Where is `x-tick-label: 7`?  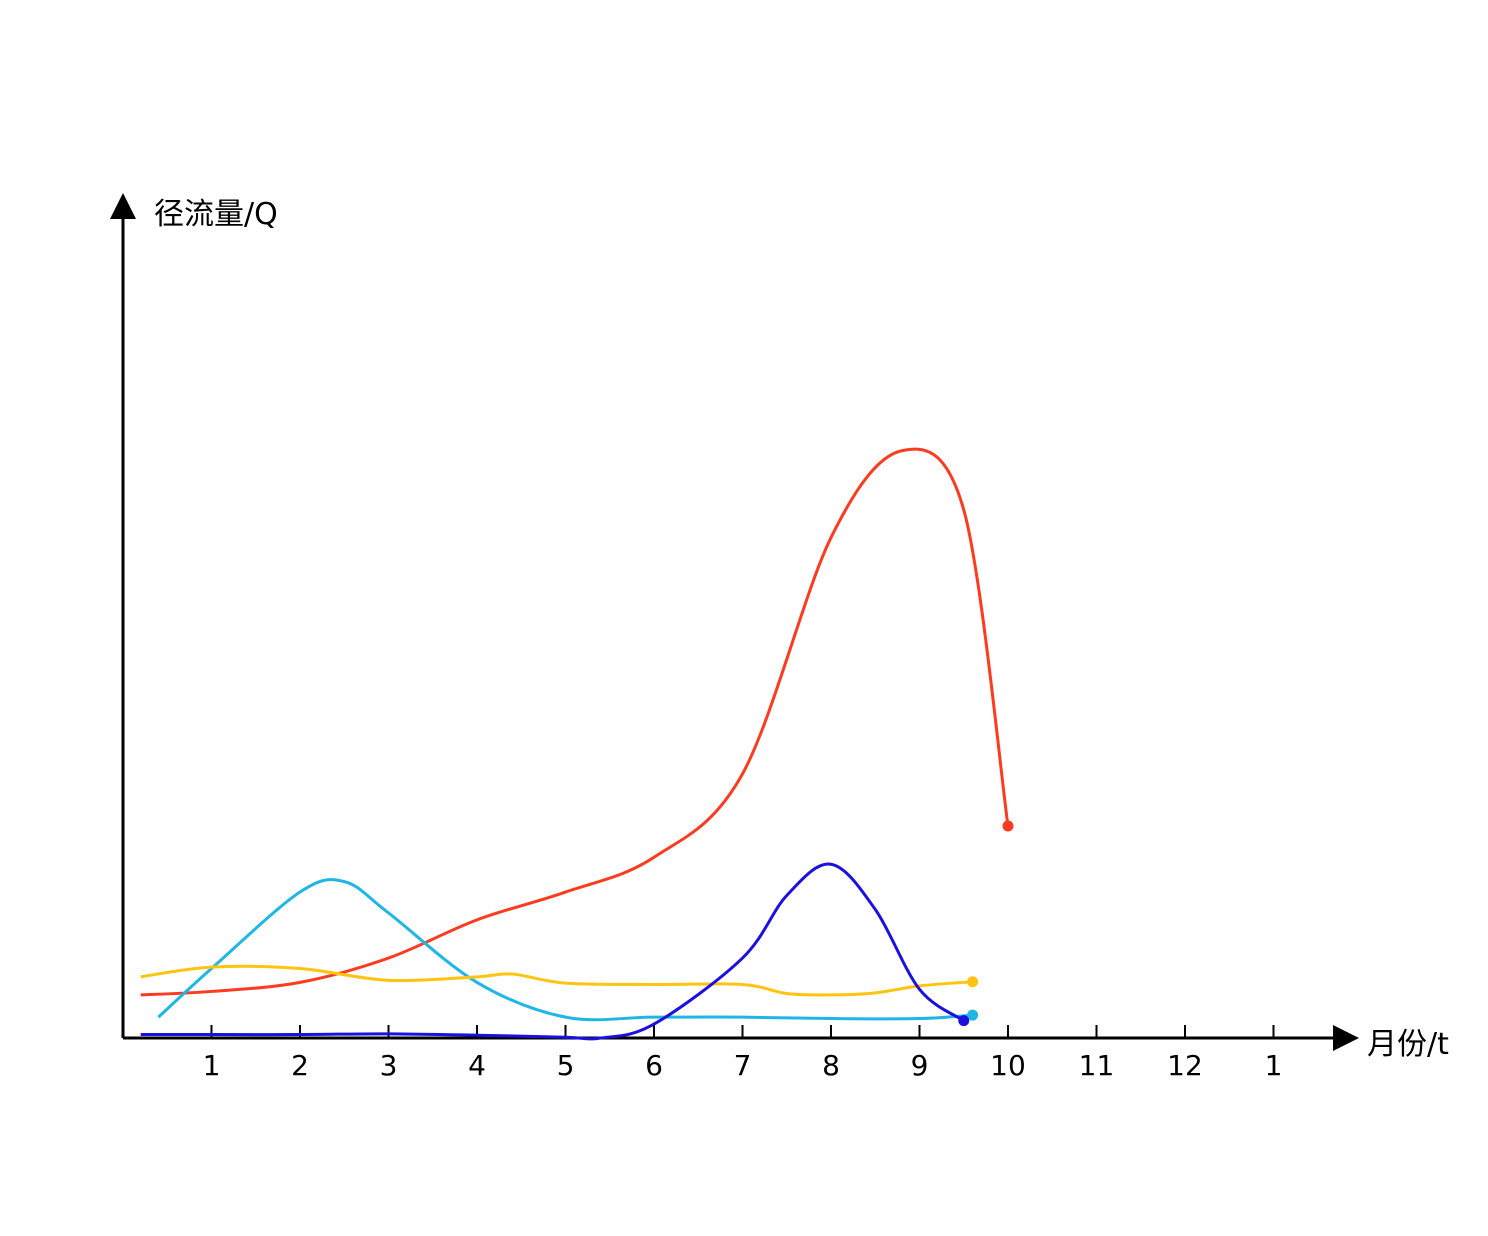
x-tick-label: 7 is located at coordinates (743, 1065).